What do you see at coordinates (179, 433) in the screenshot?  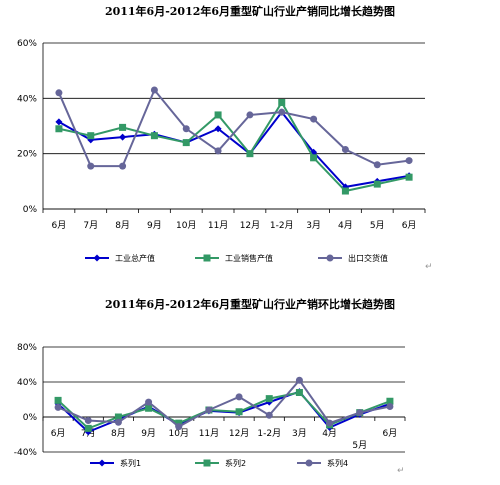 I see `chart-2-x-tick-label: 10月` at bounding box center [179, 433].